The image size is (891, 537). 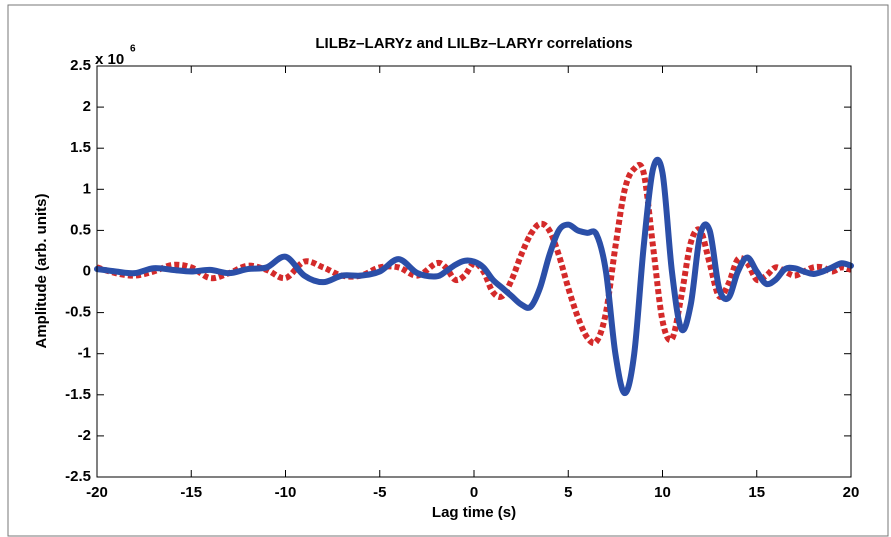 I want to click on y-multiplier-exponent: 6, so click(x=133, y=49).